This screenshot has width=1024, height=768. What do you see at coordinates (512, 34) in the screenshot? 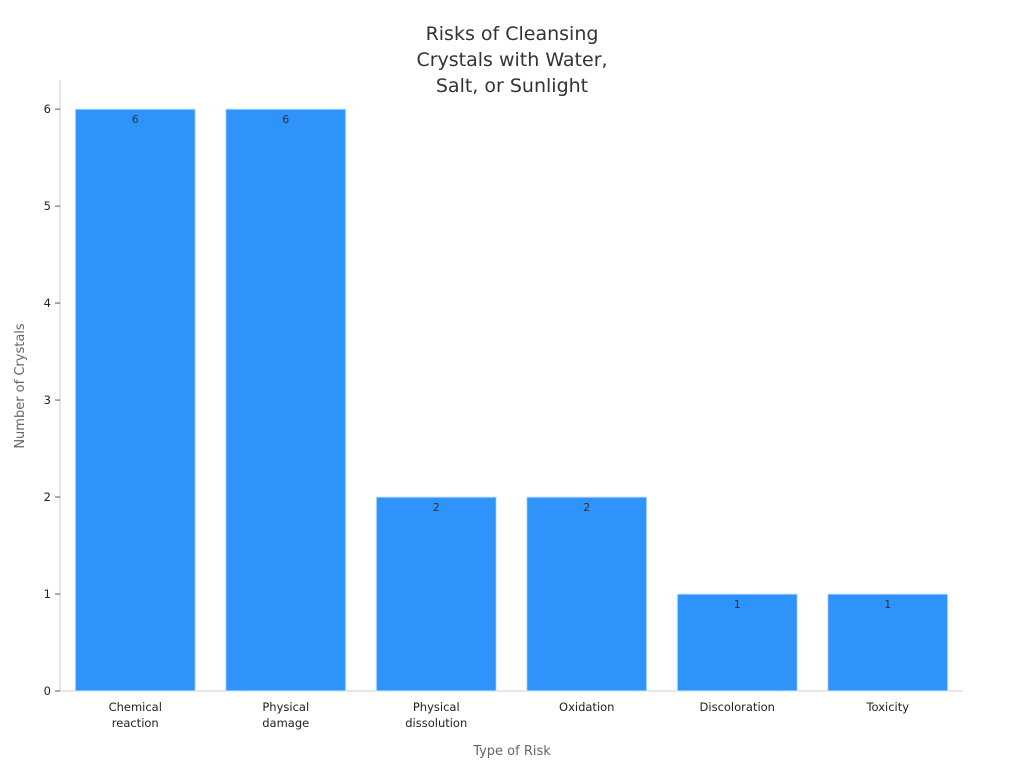
I see `chart-title-line-1: Risks of Cleansing` at bounding box center [512, 34].